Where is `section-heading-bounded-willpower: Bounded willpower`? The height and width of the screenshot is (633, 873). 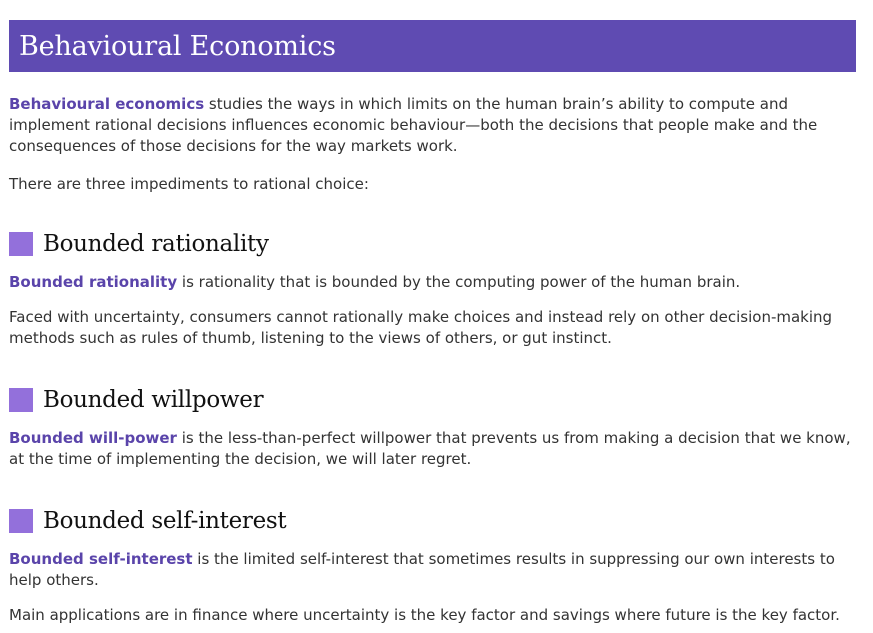 section-heading-bounded-willpower: Bounded willpower is located at coordinates (432, 400).